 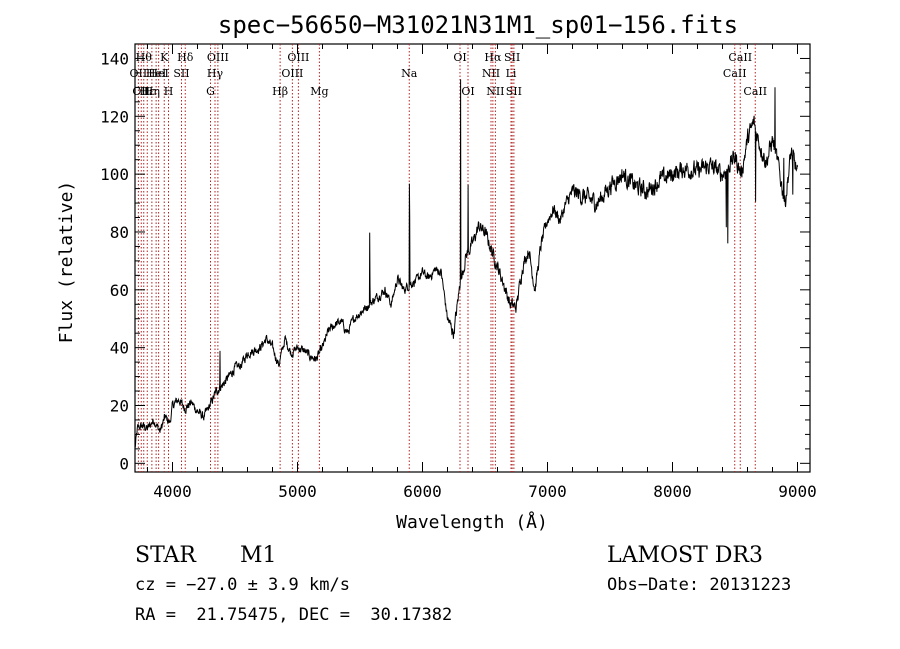 What do you see at coordinates (422, 491) in the screenshot?
I see `x-tick-label: 6000` at bounding box center [422, 491].